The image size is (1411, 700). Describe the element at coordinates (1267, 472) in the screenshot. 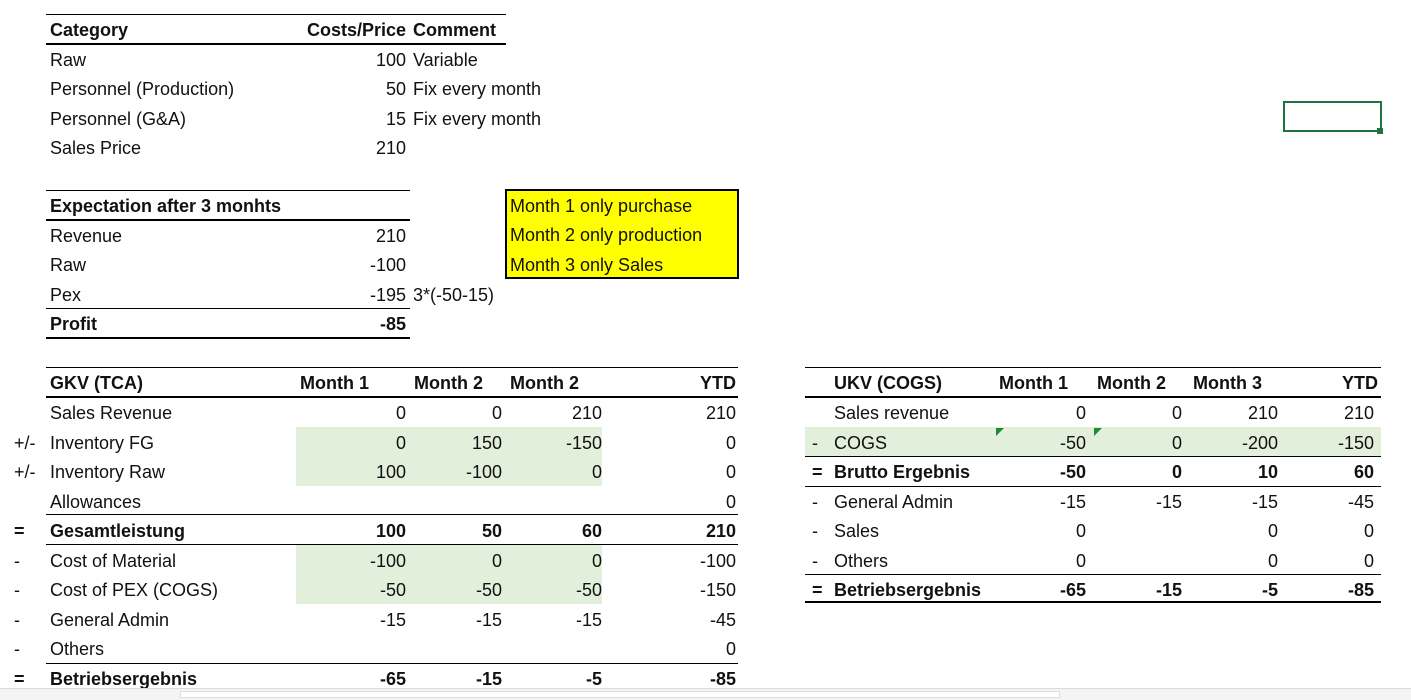

I see `ukv-value: 10` at that location.